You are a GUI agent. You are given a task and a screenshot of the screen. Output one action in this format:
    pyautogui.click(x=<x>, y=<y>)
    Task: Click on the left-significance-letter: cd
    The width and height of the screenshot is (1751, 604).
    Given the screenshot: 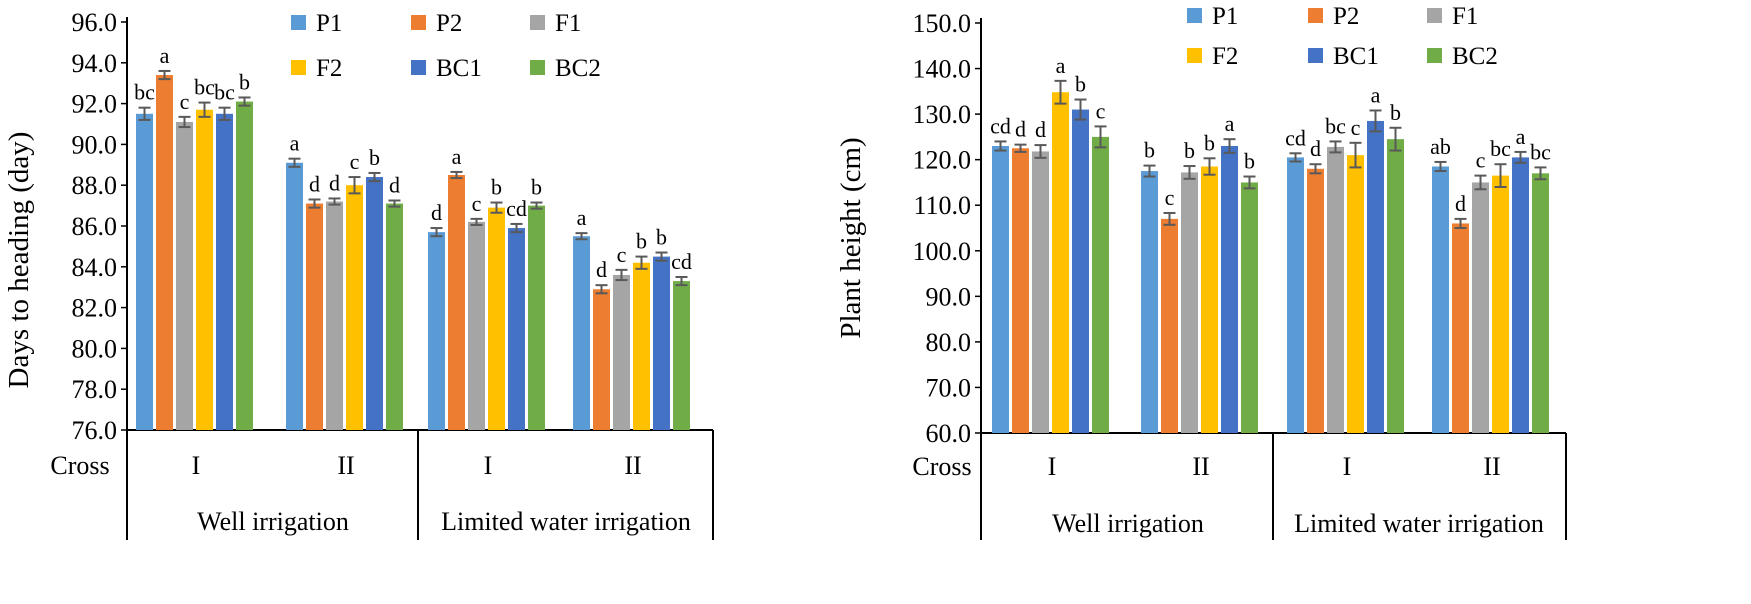 What is the action you would take?
    pyautogui.click(x=681, y=261)
    